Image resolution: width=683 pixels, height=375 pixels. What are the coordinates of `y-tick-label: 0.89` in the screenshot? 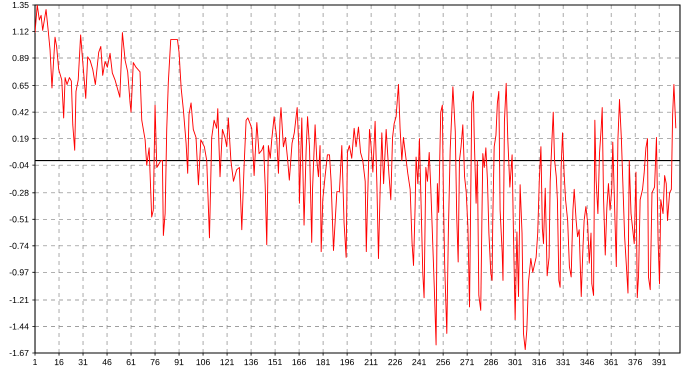 It's located at (20, 58).